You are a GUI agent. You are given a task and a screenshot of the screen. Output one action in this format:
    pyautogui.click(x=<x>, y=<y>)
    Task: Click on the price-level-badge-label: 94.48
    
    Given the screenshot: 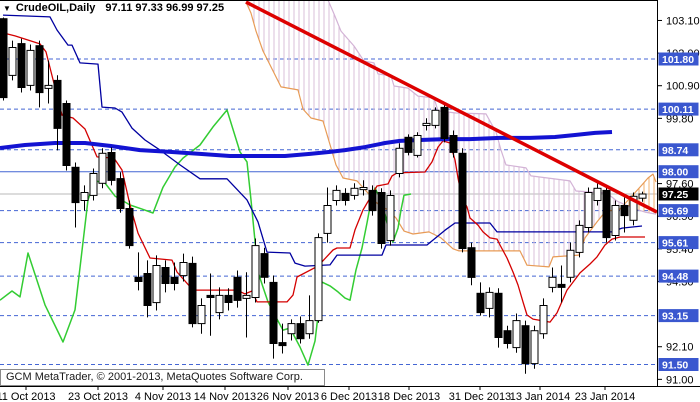 What is the action you would take?
    pyautogui.click(x=675, y=277)
    